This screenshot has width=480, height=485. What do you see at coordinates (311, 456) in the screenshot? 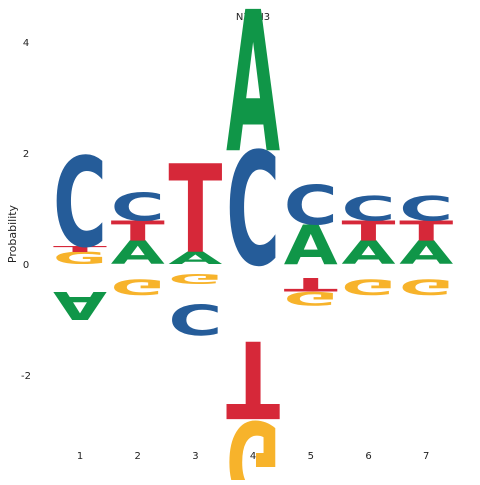
I see `x-tick-label: 5` at bounding box center [311, 456].